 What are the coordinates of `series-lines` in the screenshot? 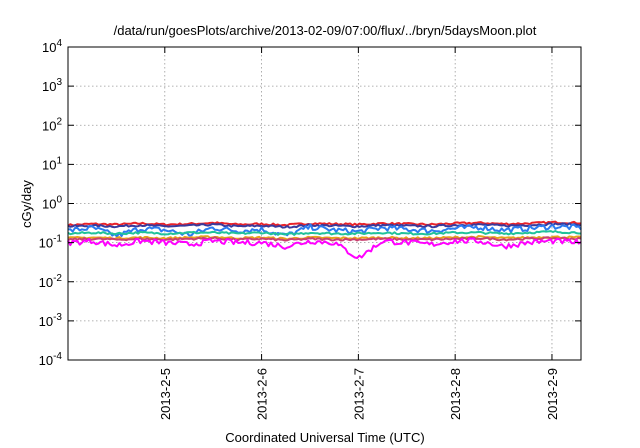 It's located at (324, 239).